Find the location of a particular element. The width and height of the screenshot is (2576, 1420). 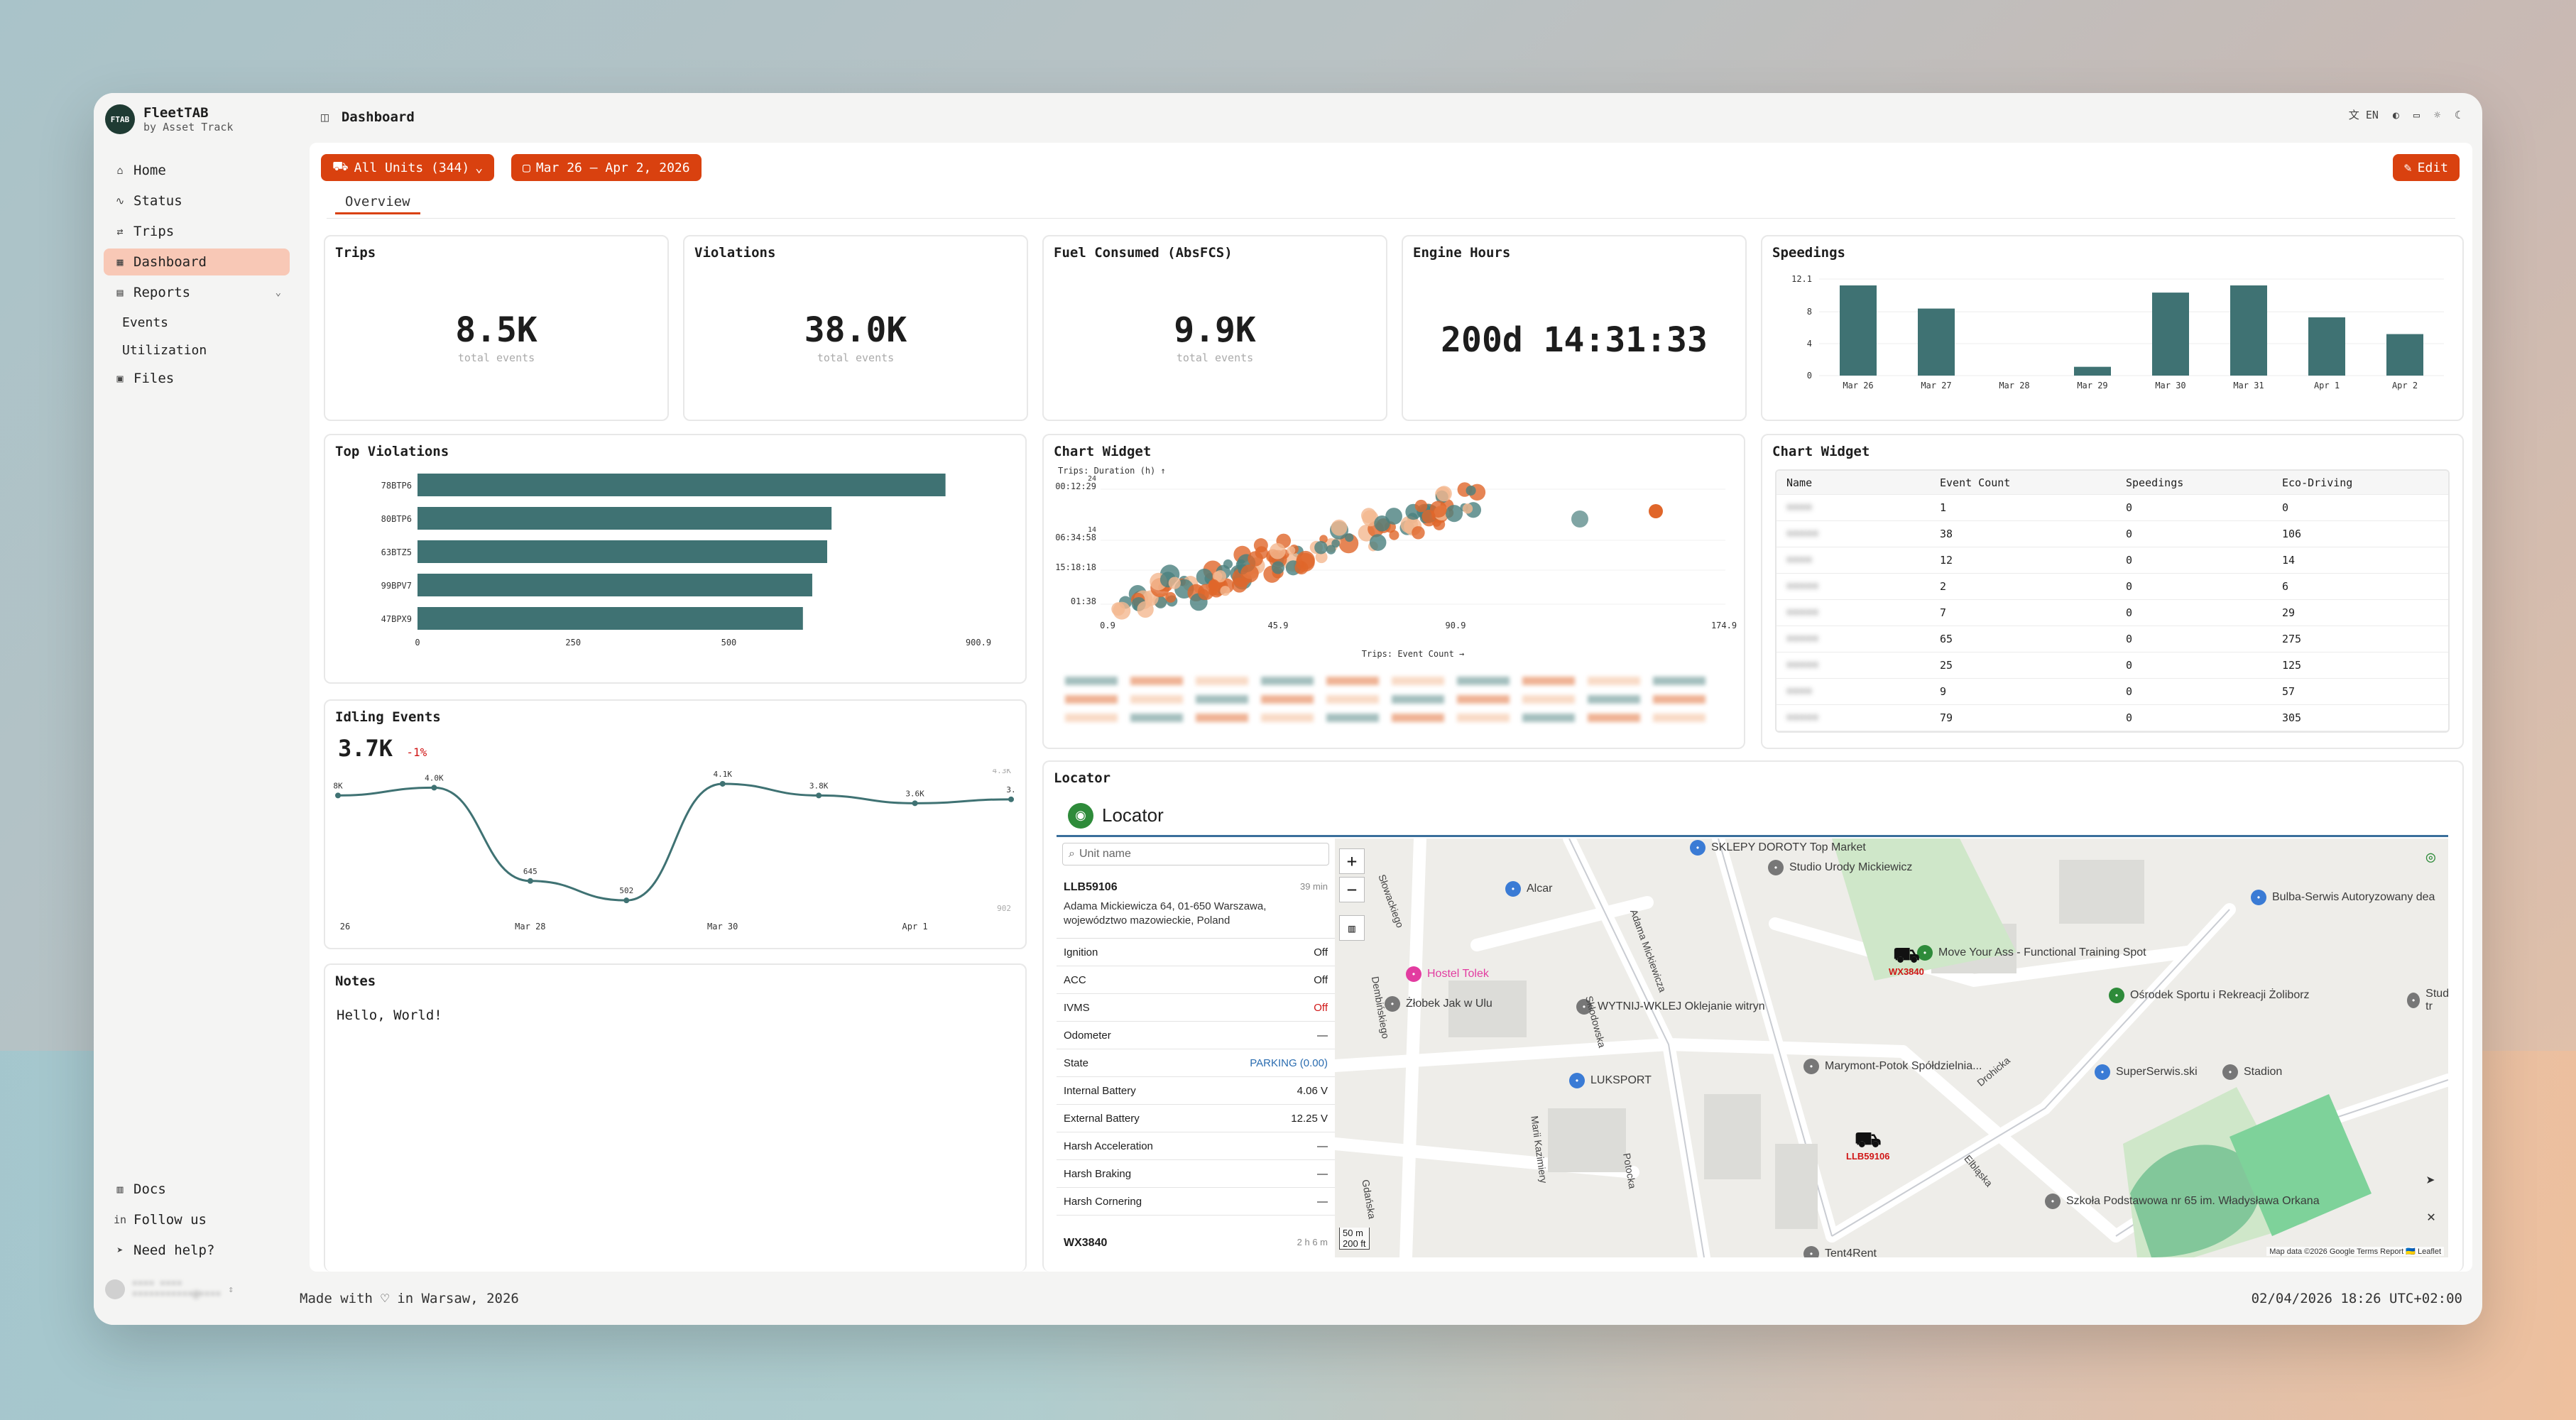

tab-overview: Overview is located at coordinates (377, 202).